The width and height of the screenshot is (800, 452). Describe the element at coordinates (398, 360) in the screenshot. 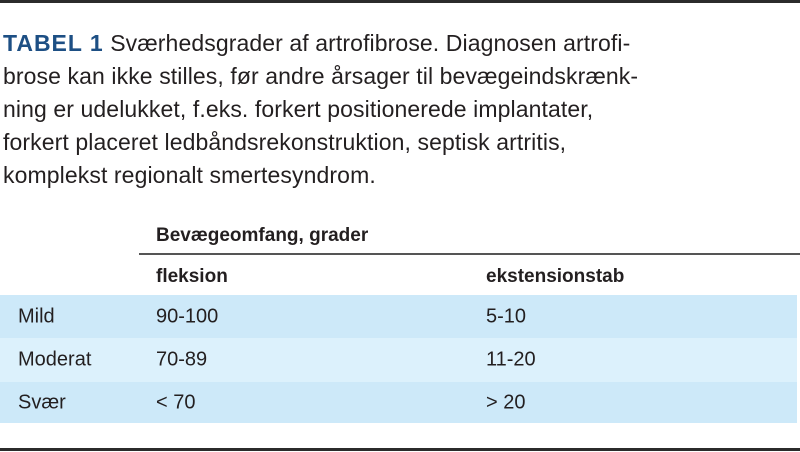

I see `table-row-moderat: Moderat 70-89 11-20` at that location.